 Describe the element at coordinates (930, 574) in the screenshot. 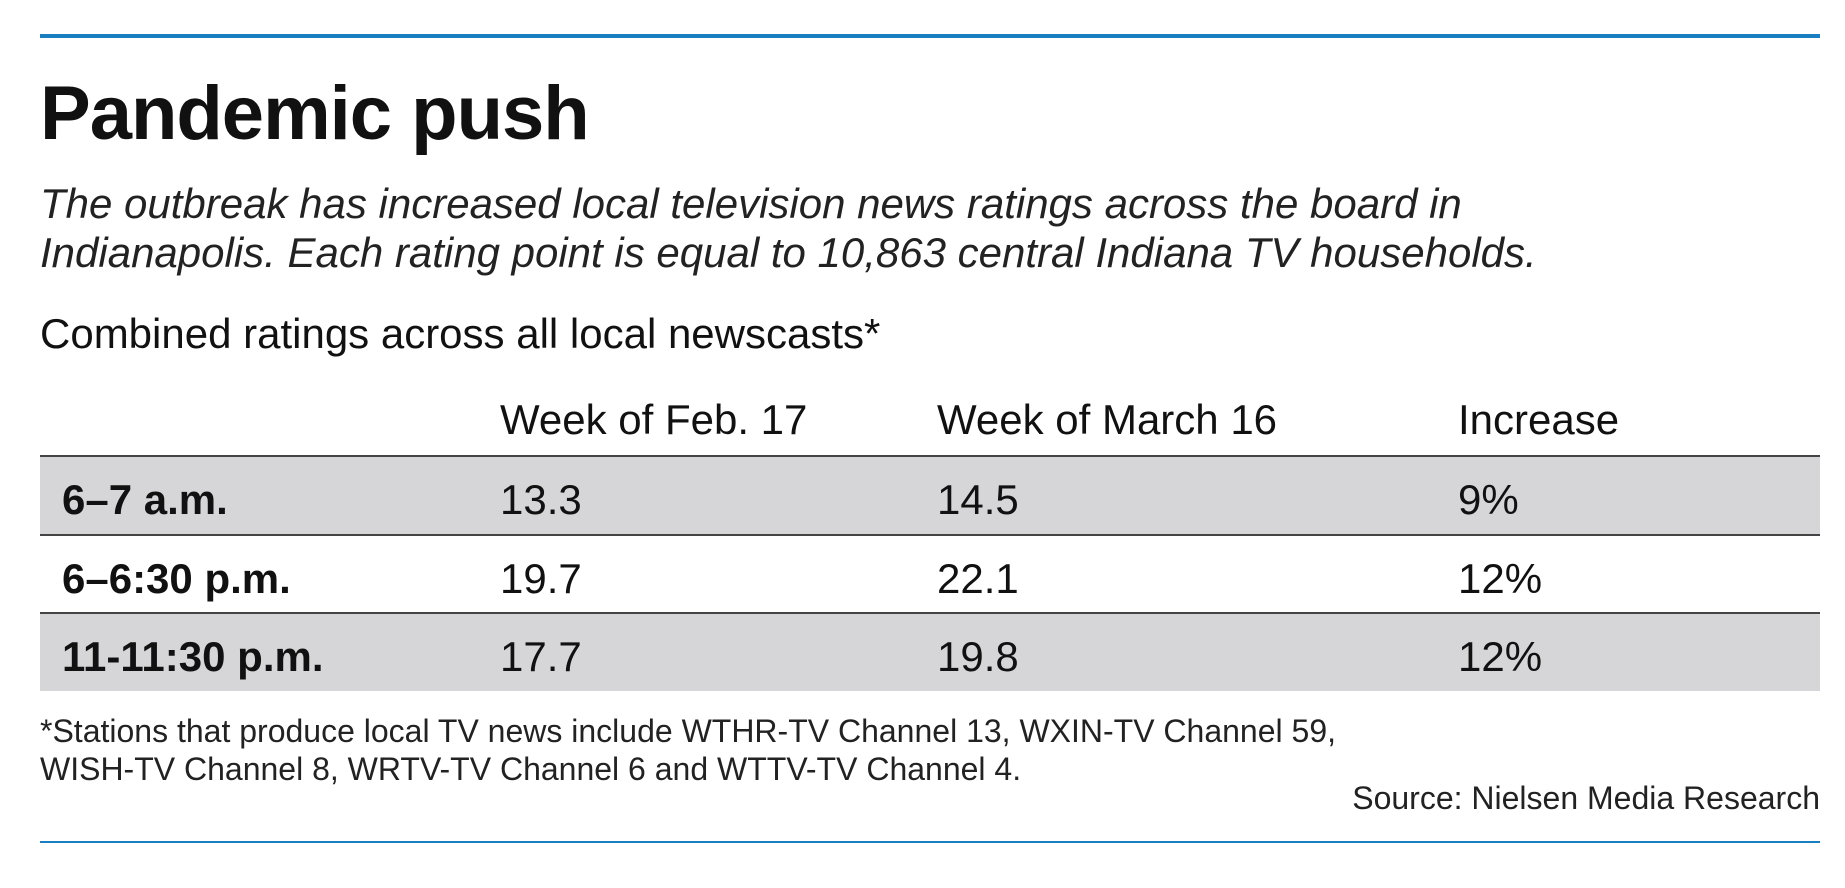

I see `table-row: 6–6:30 p.m. 19.7 22.1 12%` at that location.